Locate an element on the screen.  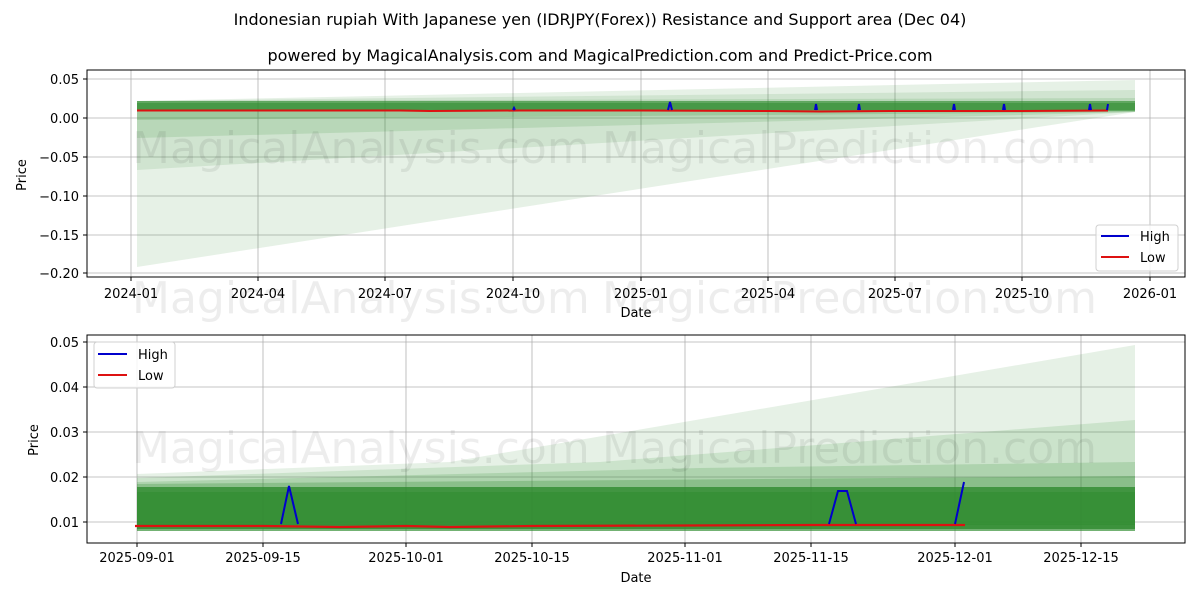
svg-text: 2025-12-01 is located at coordinates (955, 558).